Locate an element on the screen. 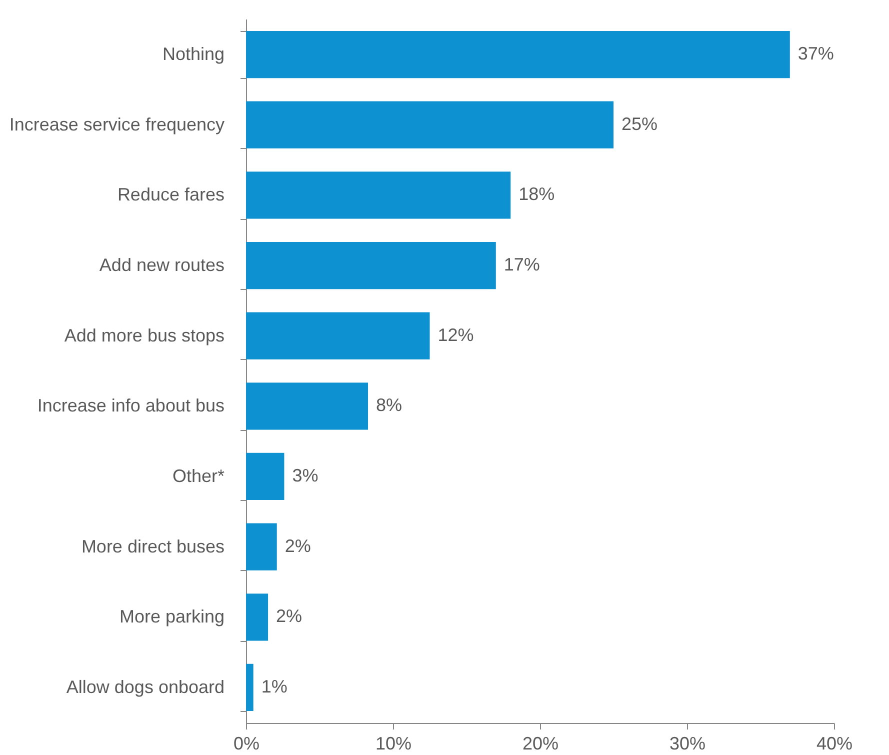  y-tick-label: Reduce fares is located at coordinates (170, 194).